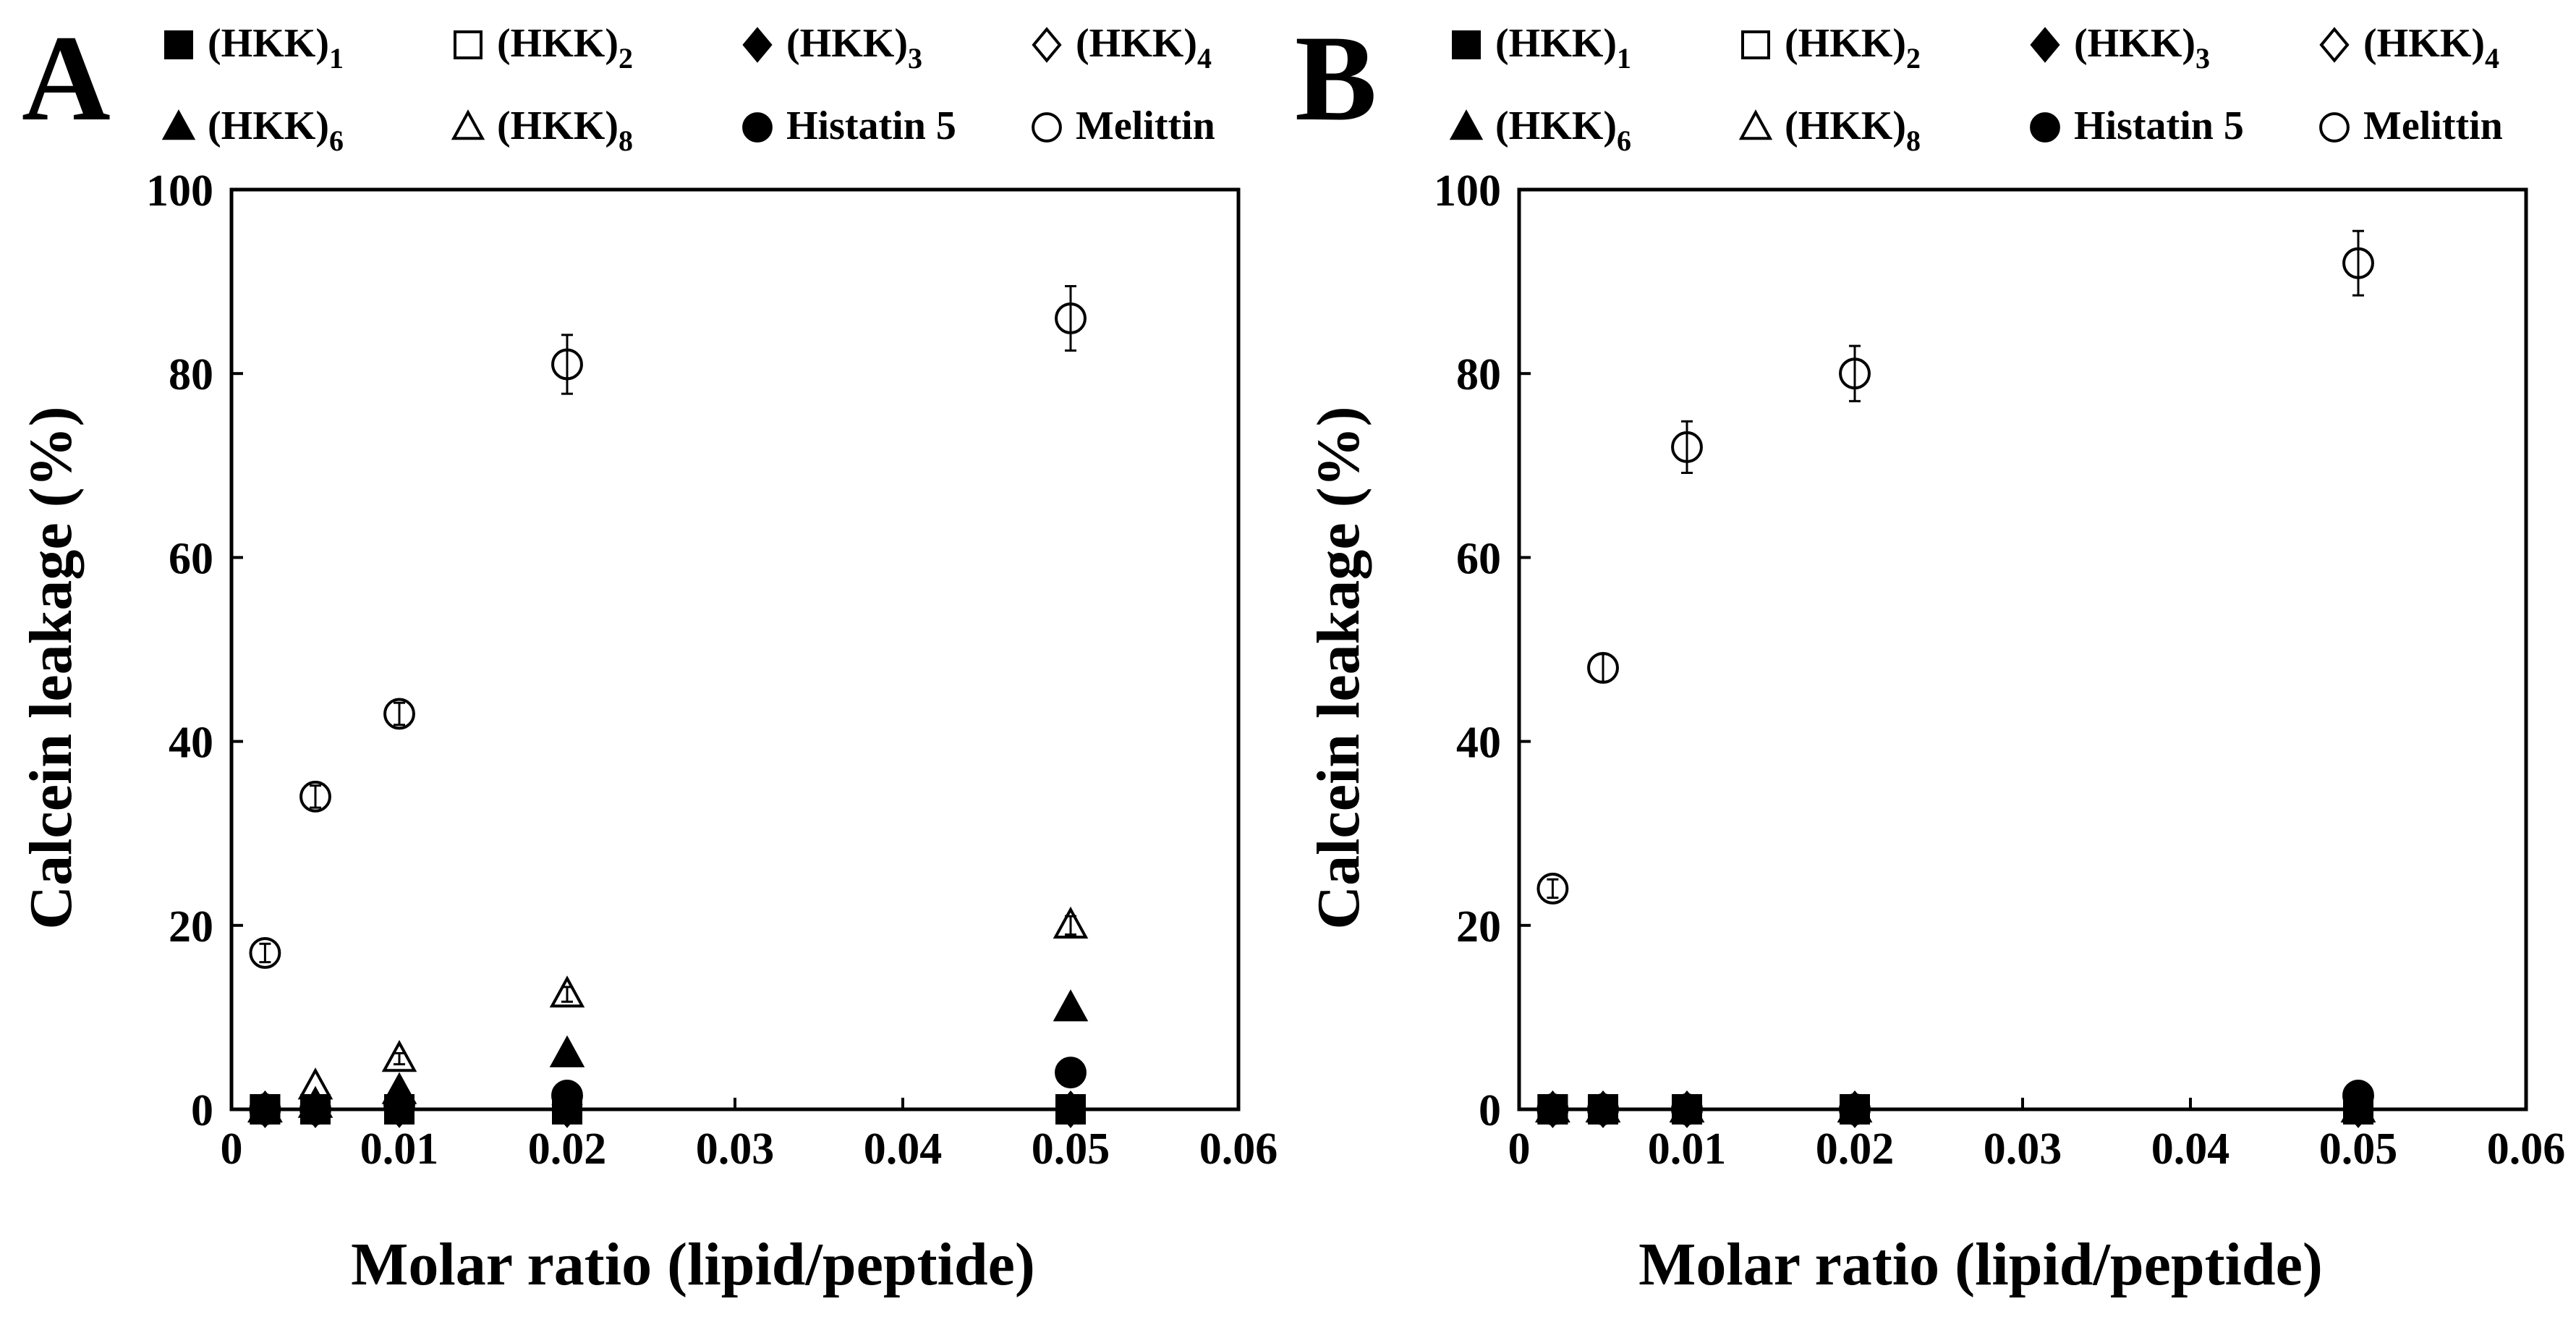 This screenshot has width=2576, height=1317. What do you see at coordinates (1980, 1264) in the screenshot?
I see `panel-b-x-axis-label: Molar ratio (lipid/peptide)` at bounding box center [1980, 1264].